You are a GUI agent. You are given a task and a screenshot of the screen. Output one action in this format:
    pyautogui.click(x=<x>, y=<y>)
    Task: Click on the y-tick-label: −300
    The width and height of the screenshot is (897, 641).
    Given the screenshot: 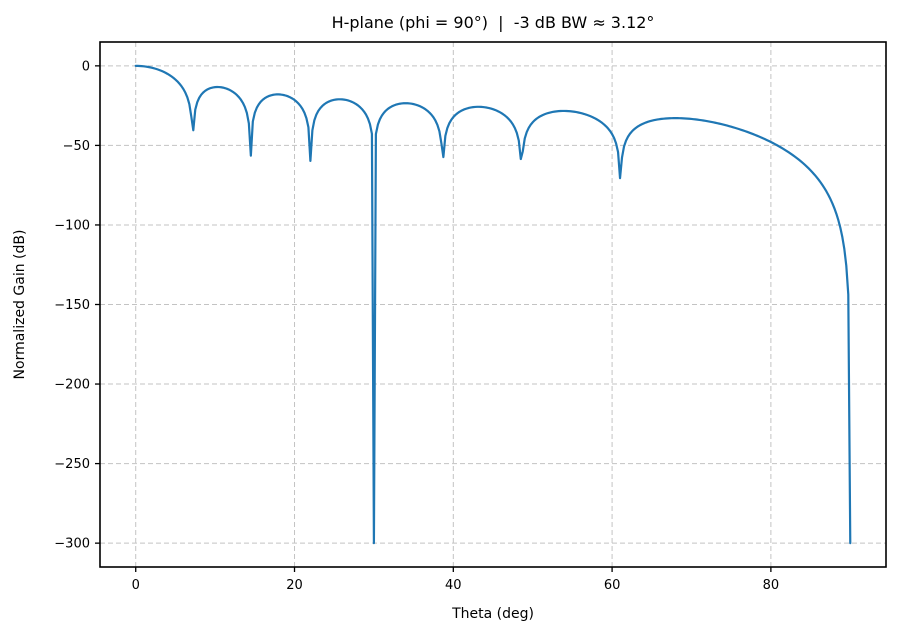 What is the action you would take?
    pyautogui.click(x=72, y=544)
    